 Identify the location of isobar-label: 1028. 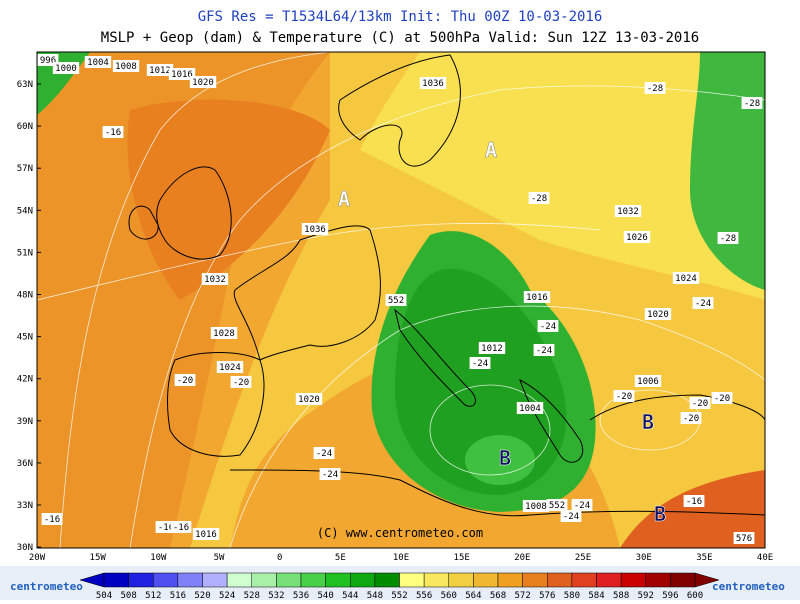
(224, 334).